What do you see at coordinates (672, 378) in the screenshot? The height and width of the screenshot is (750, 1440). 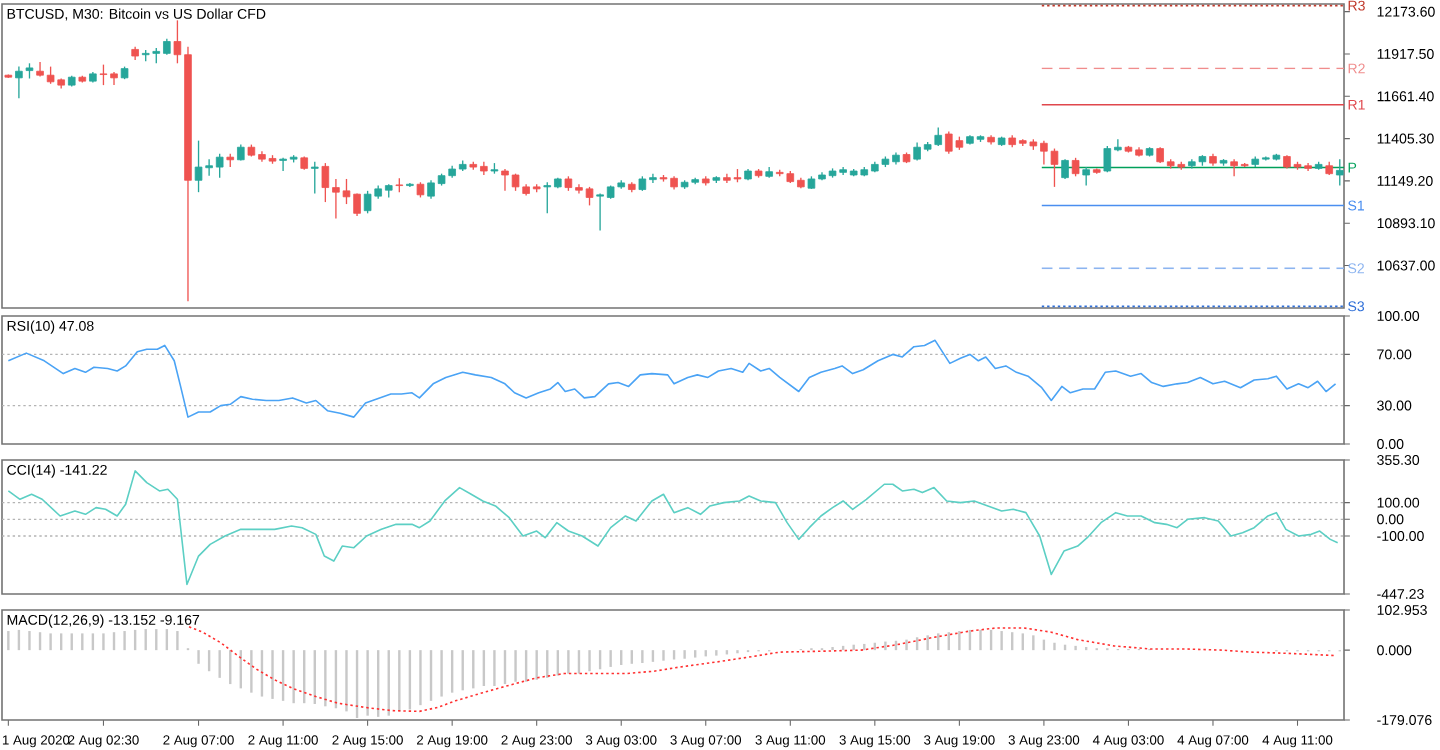 I see `line-series` at bounding box center [672, 378].